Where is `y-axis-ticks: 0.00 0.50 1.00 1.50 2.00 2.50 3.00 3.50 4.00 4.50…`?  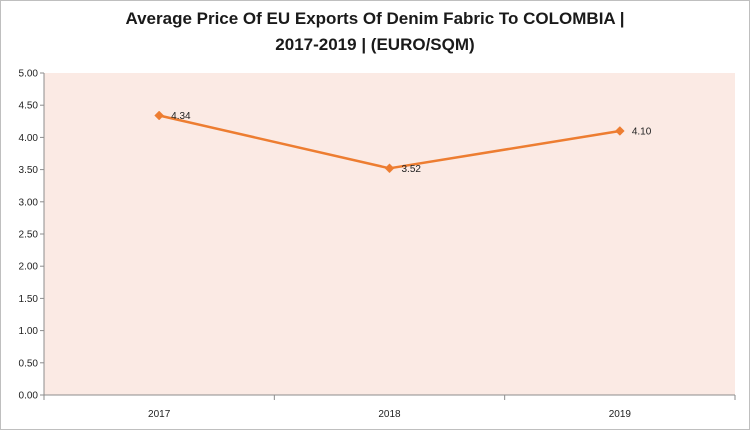
y-axis-ticks: 0.00 0.50 1.00 1.50 2.00 2.50 3.00 3.50 4.00 4.50… is located at coordinates (31, 235).